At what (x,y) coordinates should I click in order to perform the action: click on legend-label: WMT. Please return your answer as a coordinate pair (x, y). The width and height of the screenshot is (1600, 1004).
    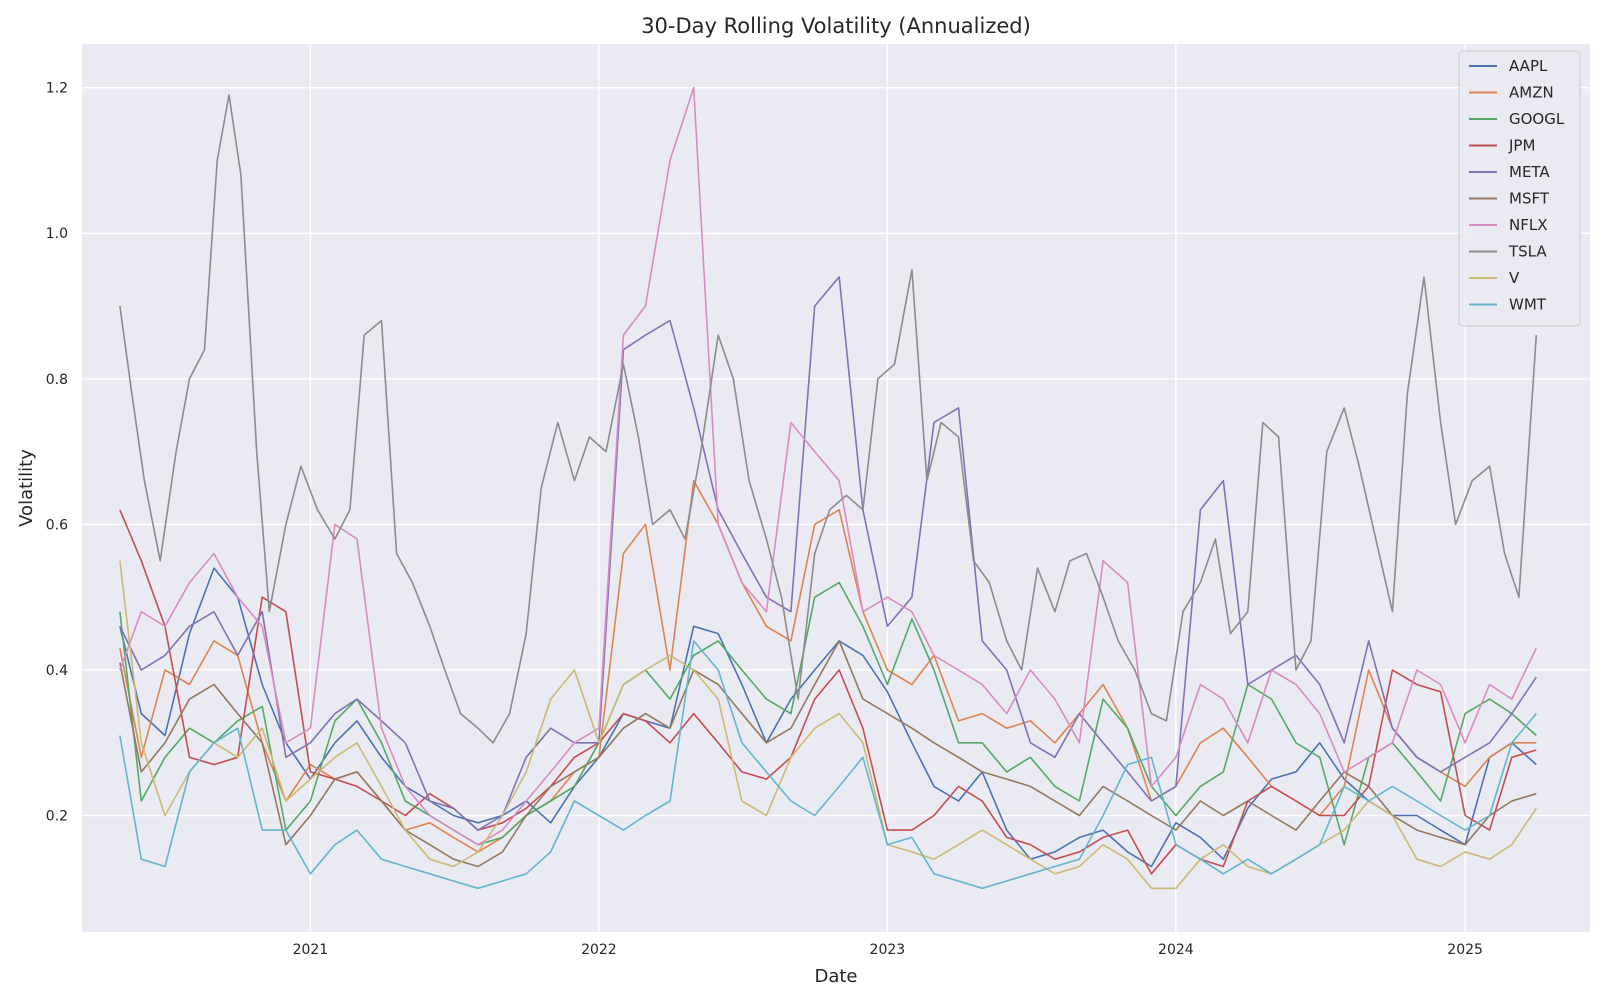
    Looking at the image, I should click on (1528, 305).